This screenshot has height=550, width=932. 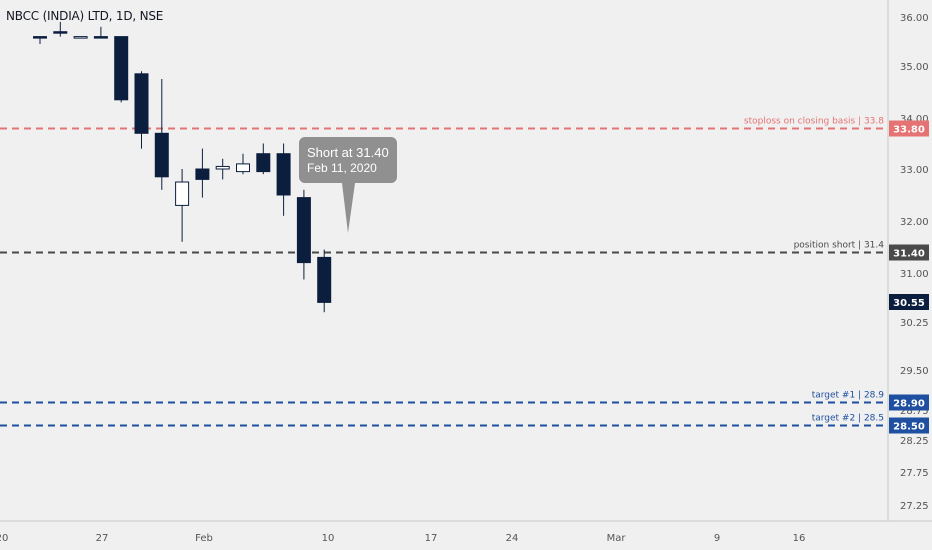 I want to click on last-price-tag-text: 30.55, so click(x=909, y=303).